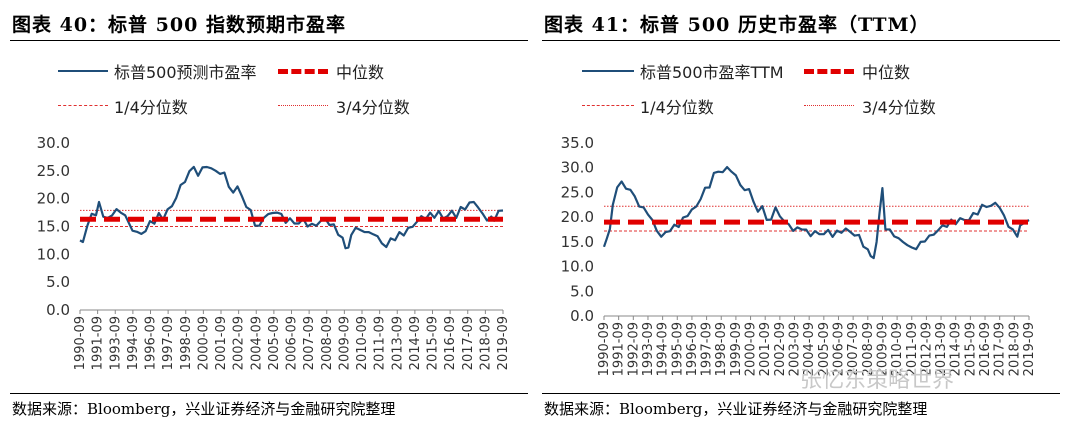 The image size is (1080, 431). What do you see at coordinates (179, 25) in the screenshot?
I see `chart-title: 图表 40：标普 500 指数预期市盈率` at bounding box center [179, 25].